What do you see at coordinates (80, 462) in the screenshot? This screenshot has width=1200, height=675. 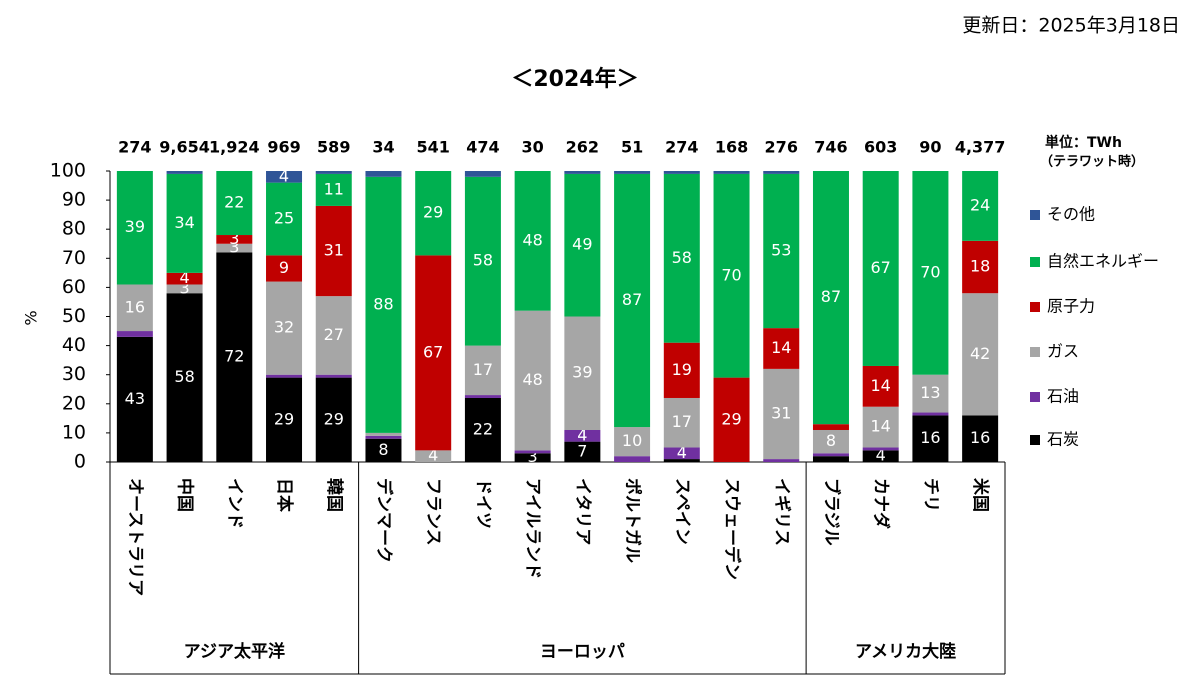 I see `y-tick-label: 0` at bounding box center [80, 462].